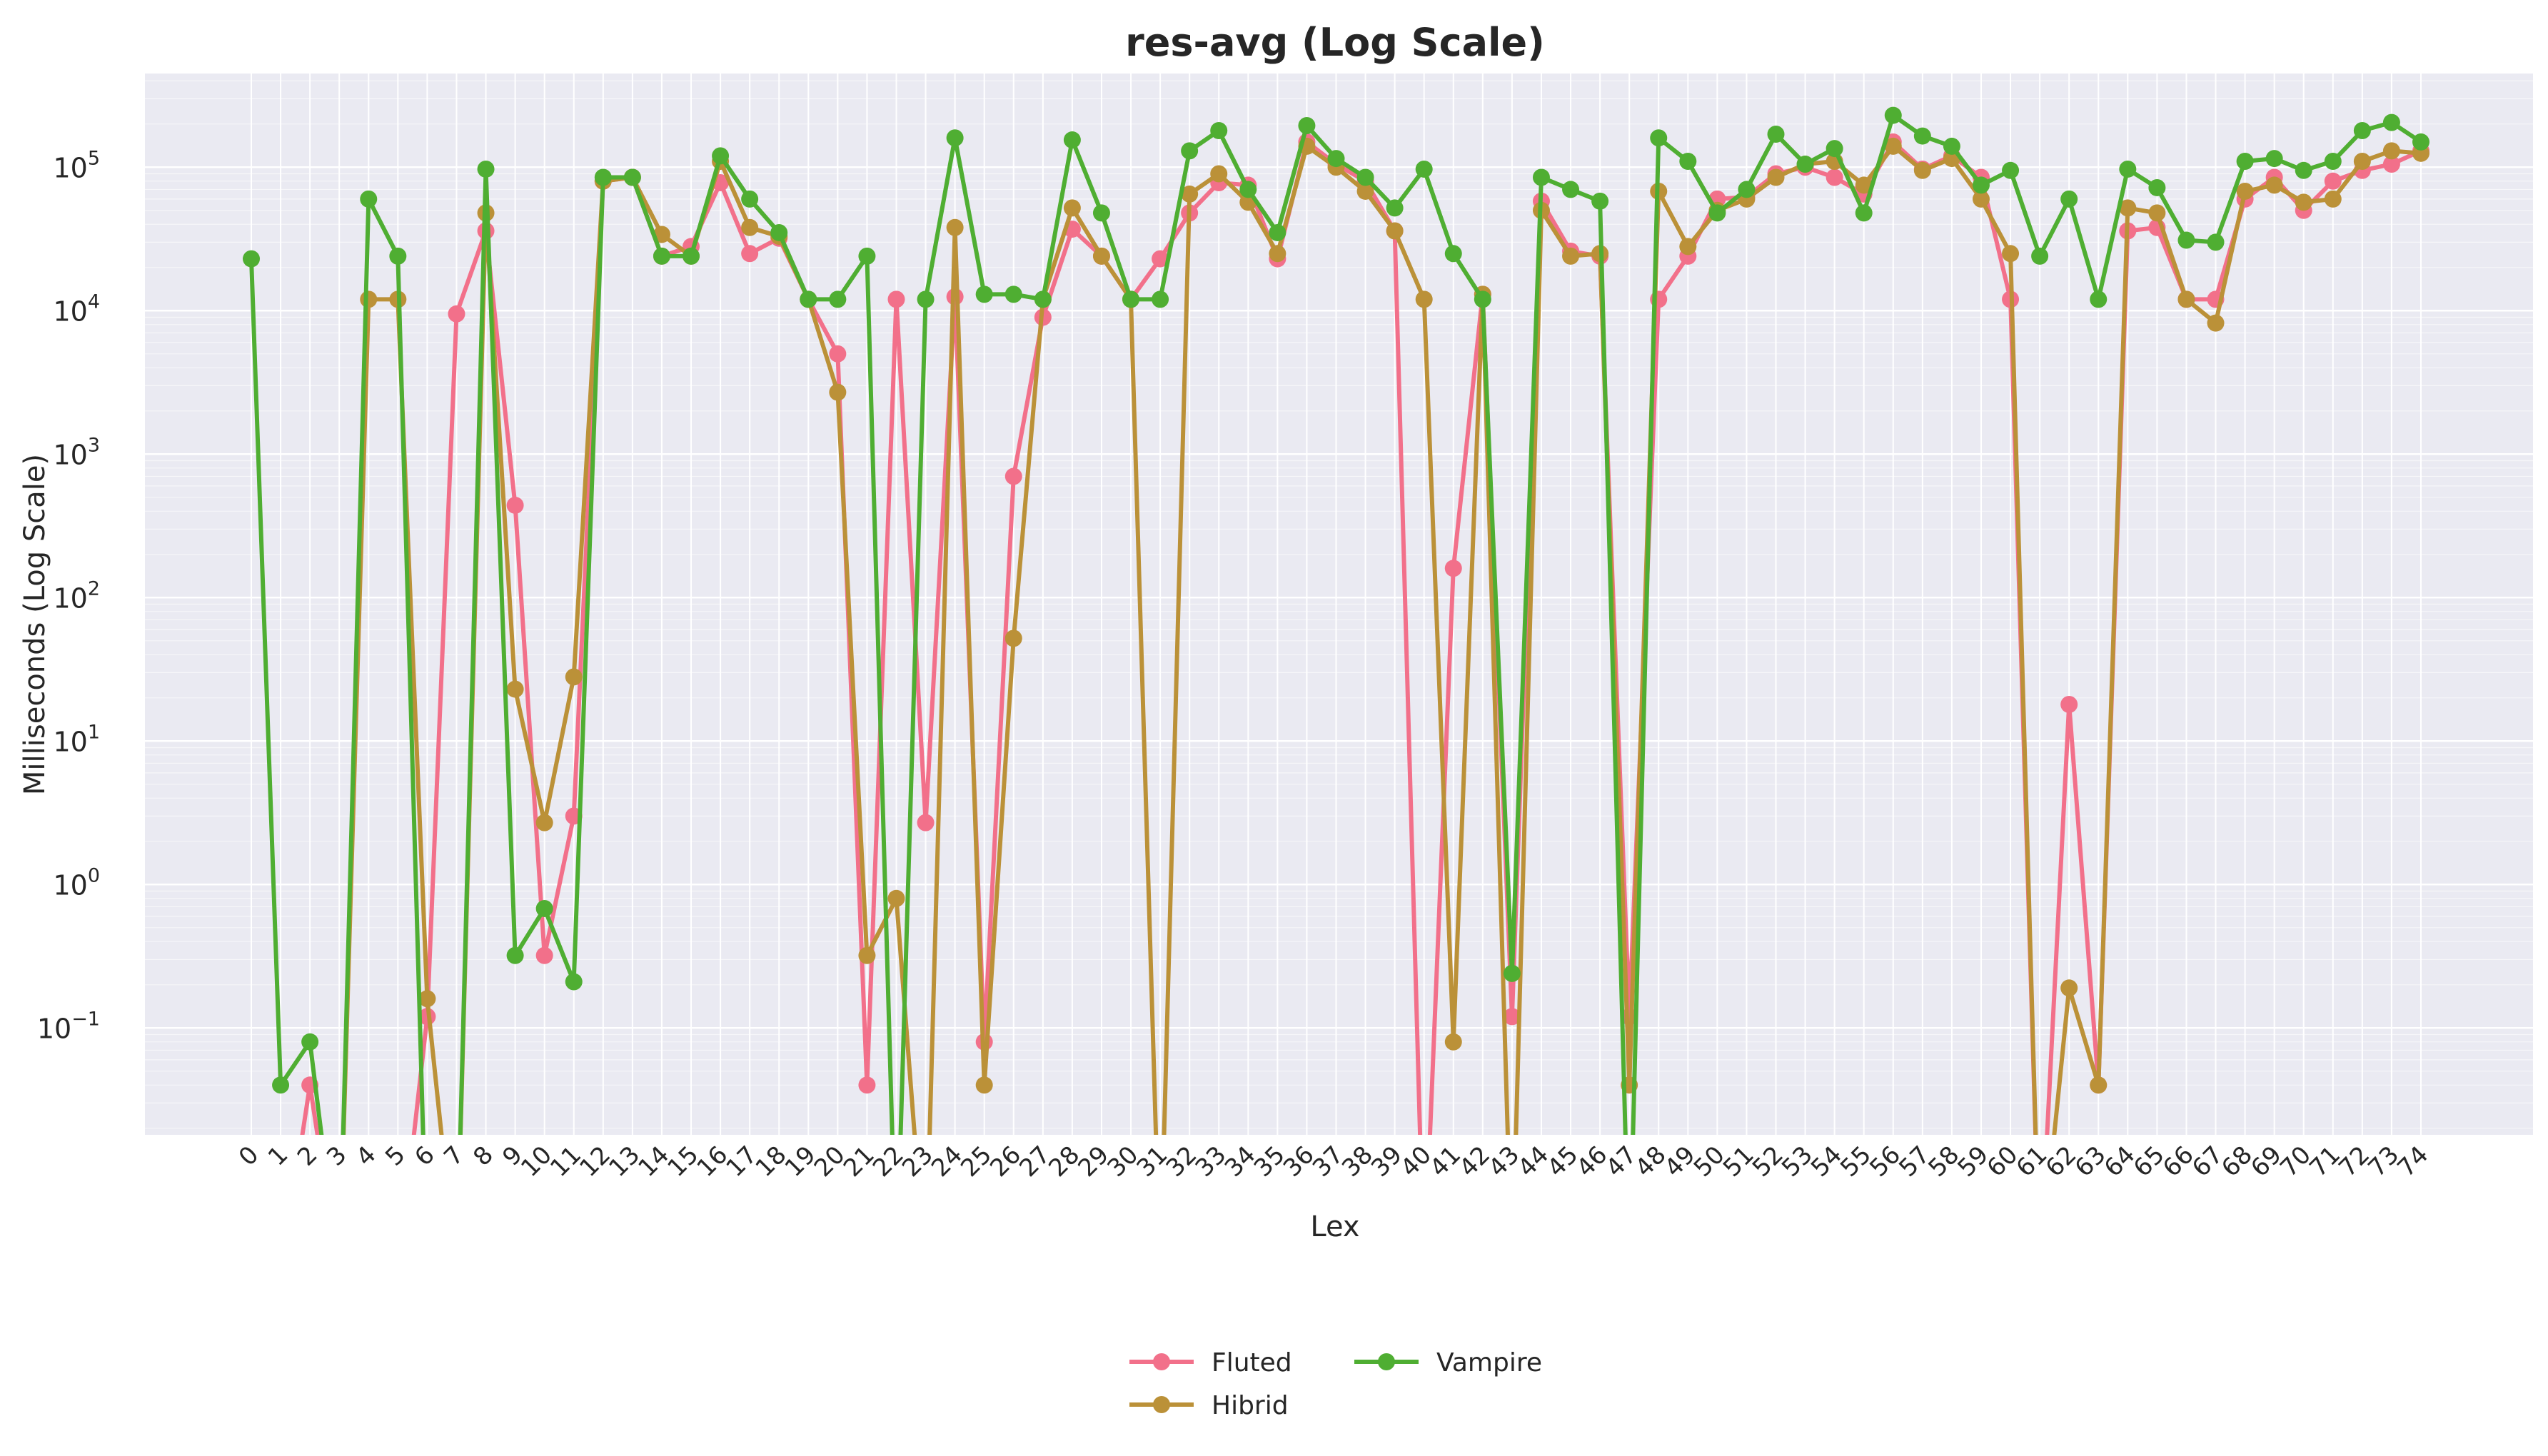 The image size is (2548, 1456). I want to click on y-tick-label: 10², so click(77, 595).